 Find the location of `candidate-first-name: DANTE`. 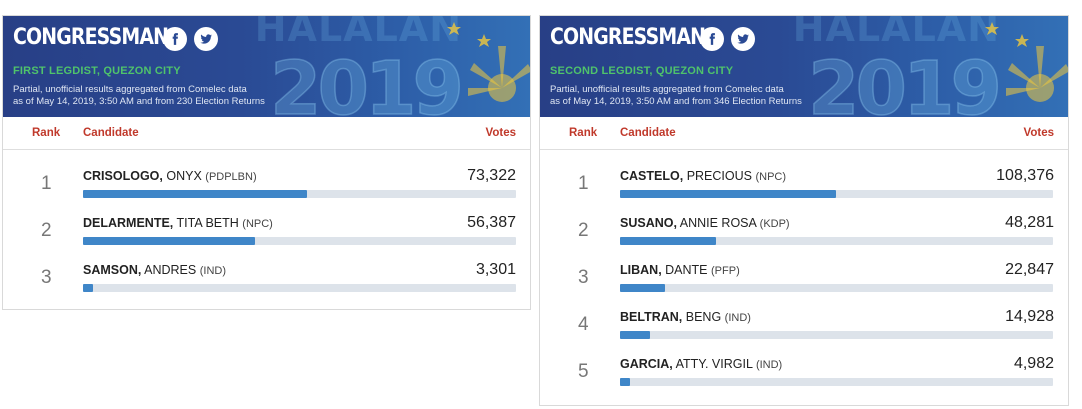

candidate-first-name: DANTE is located at coordinates (686, 270).